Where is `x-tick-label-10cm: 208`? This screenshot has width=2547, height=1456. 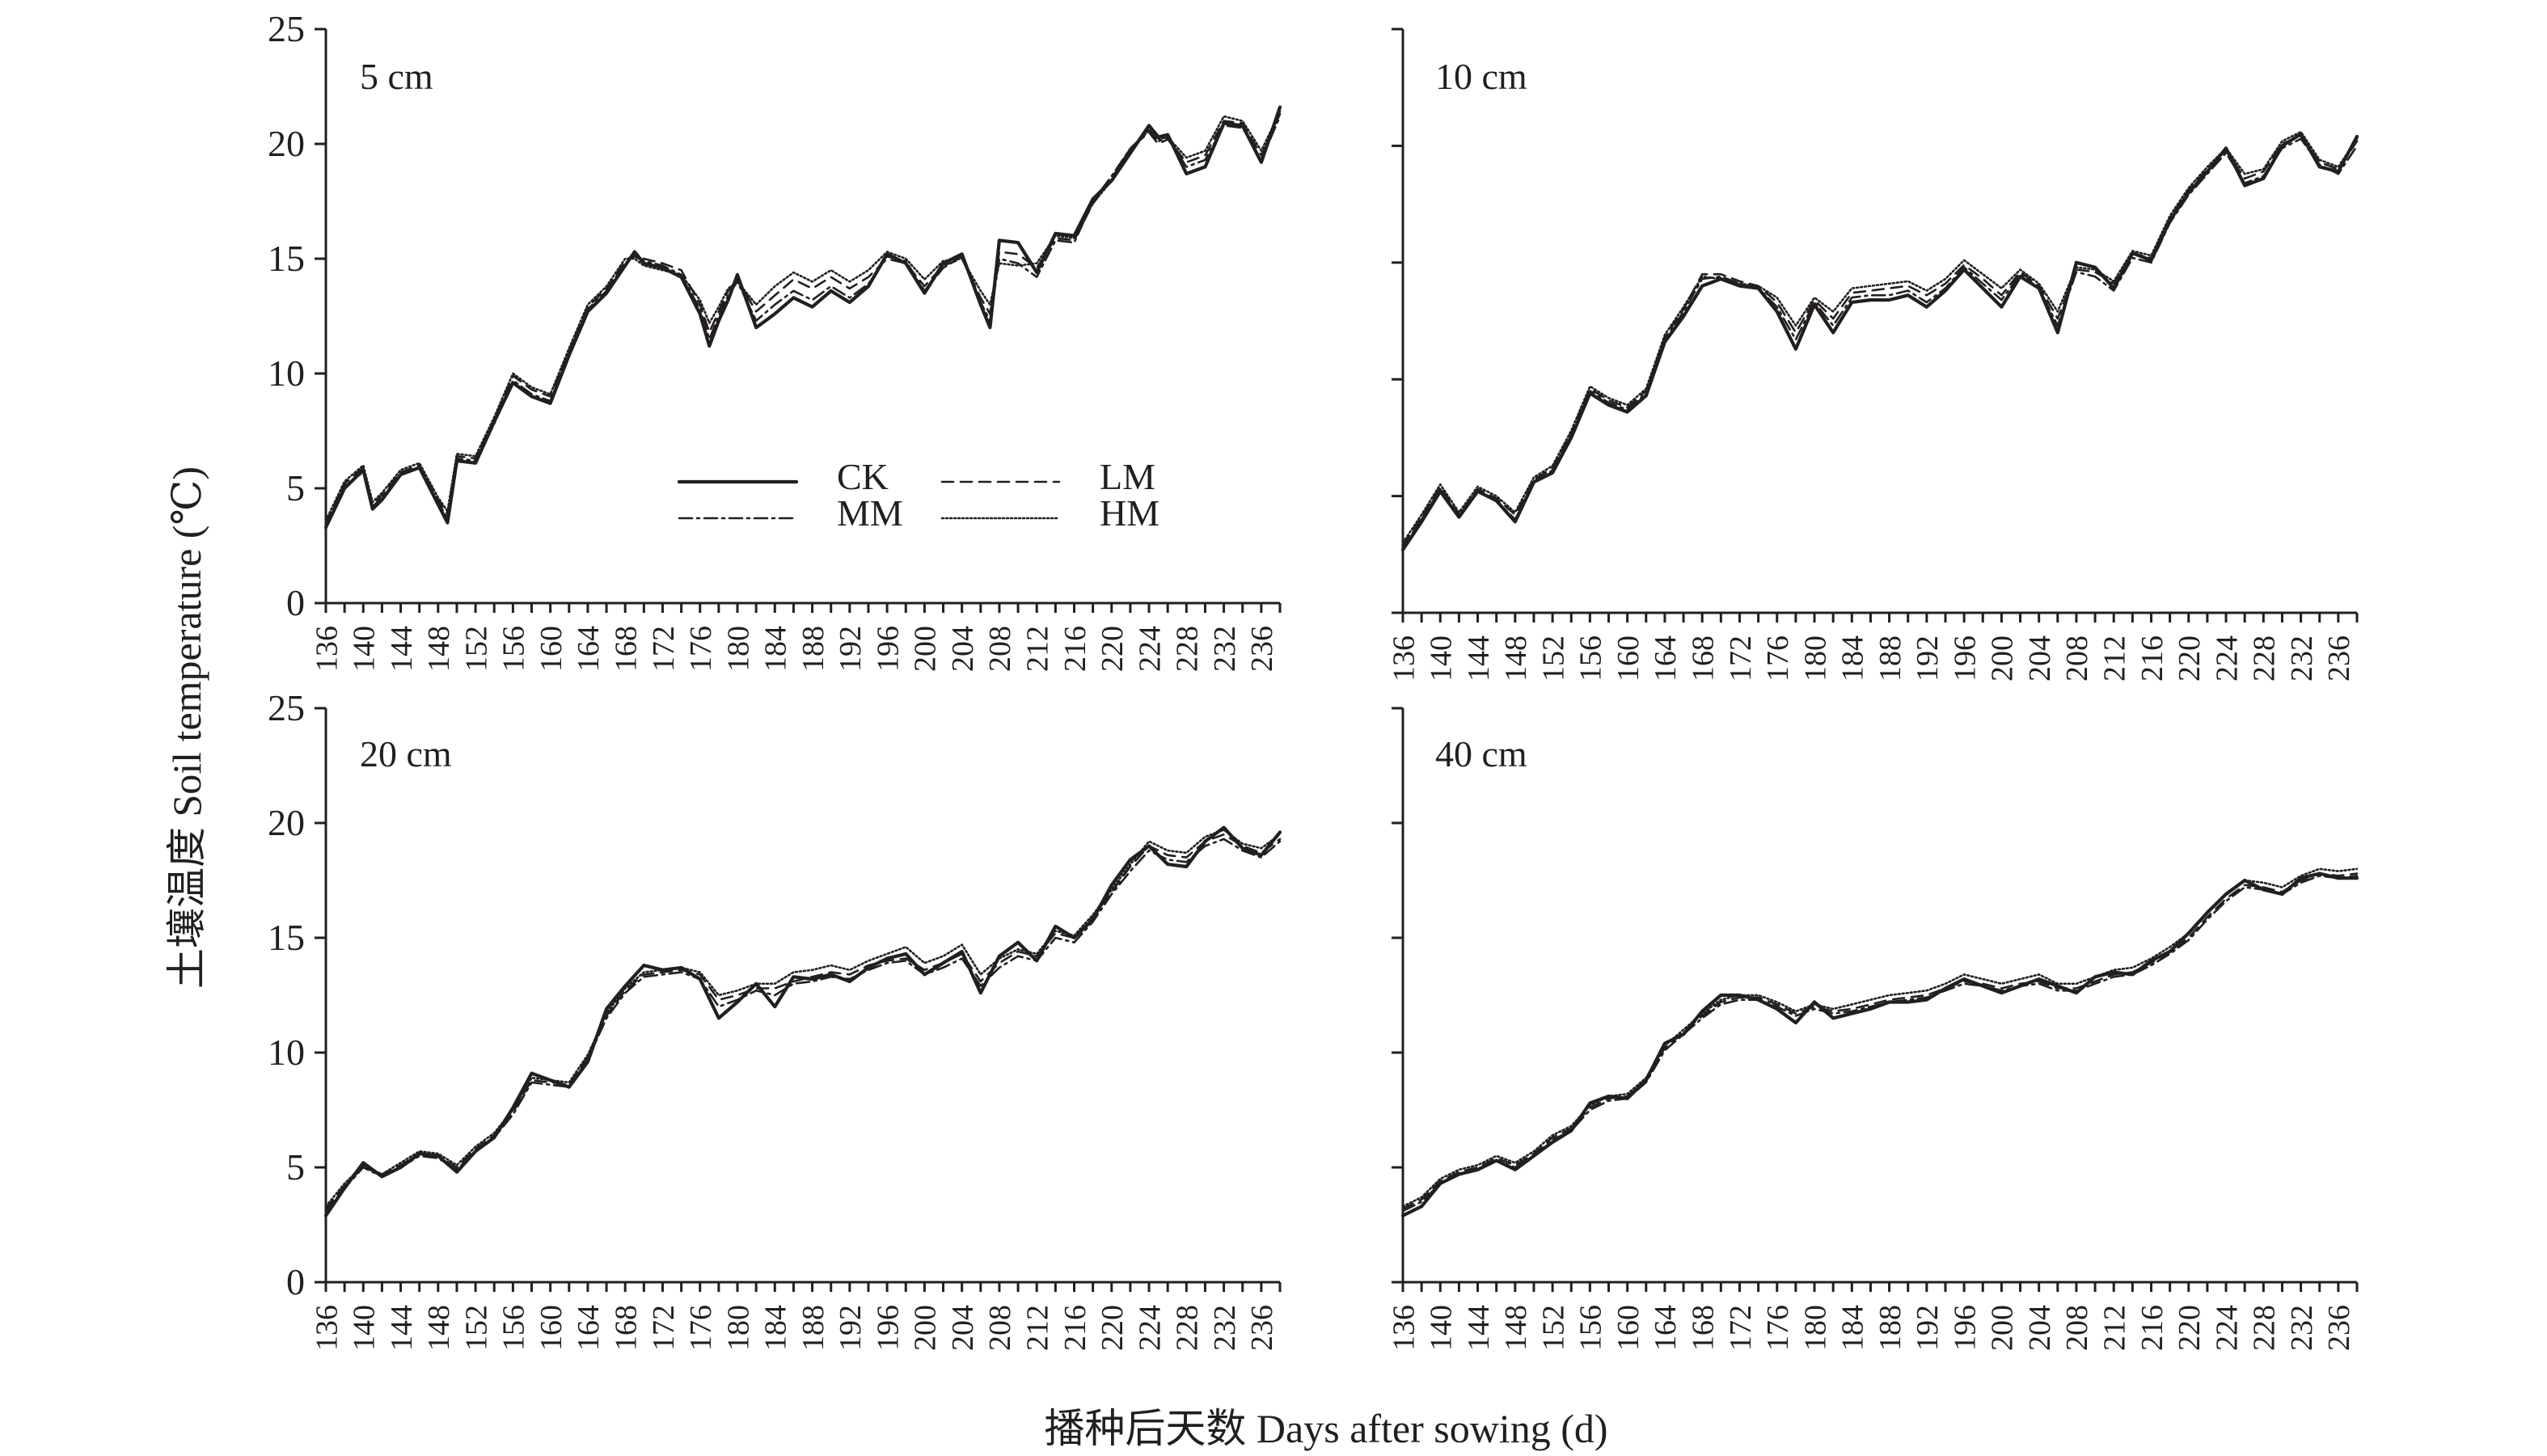 x-tick-label-10cm: 208 is located at coordinates (2077, 658).